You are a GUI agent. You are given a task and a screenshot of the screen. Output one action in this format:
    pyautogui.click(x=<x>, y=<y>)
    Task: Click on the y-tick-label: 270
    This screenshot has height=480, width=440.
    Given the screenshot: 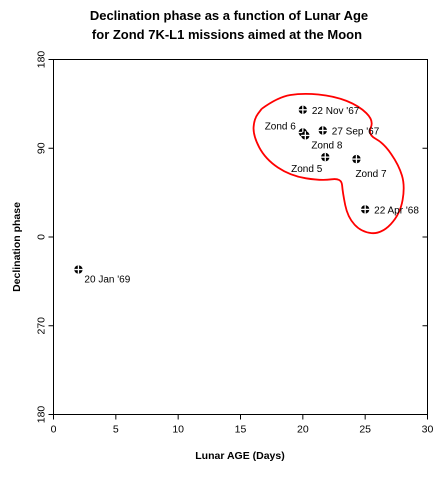 What is the action you would take?
    pyautogui.click(x=42, y=326)
    